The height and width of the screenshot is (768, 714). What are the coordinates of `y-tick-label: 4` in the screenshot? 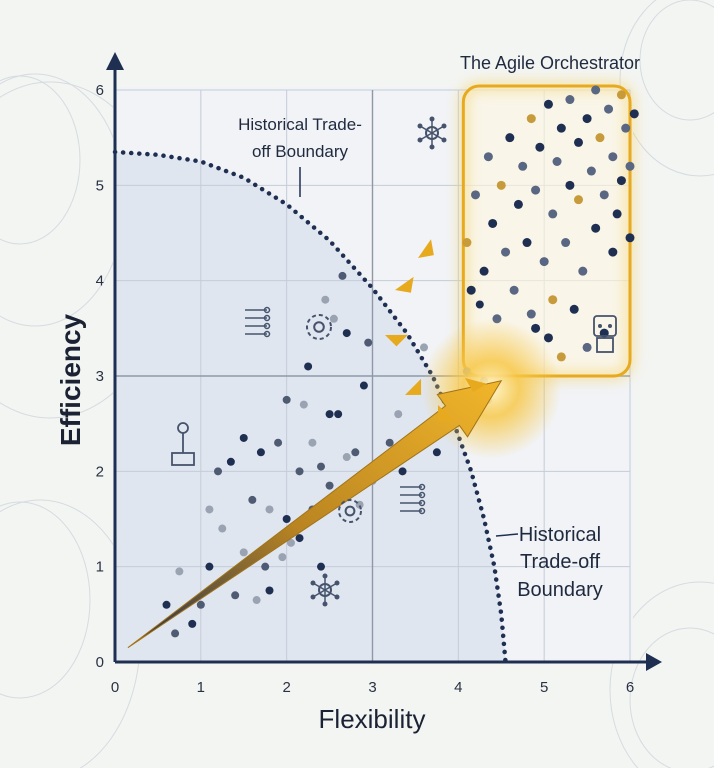 It's located at (100, 281).